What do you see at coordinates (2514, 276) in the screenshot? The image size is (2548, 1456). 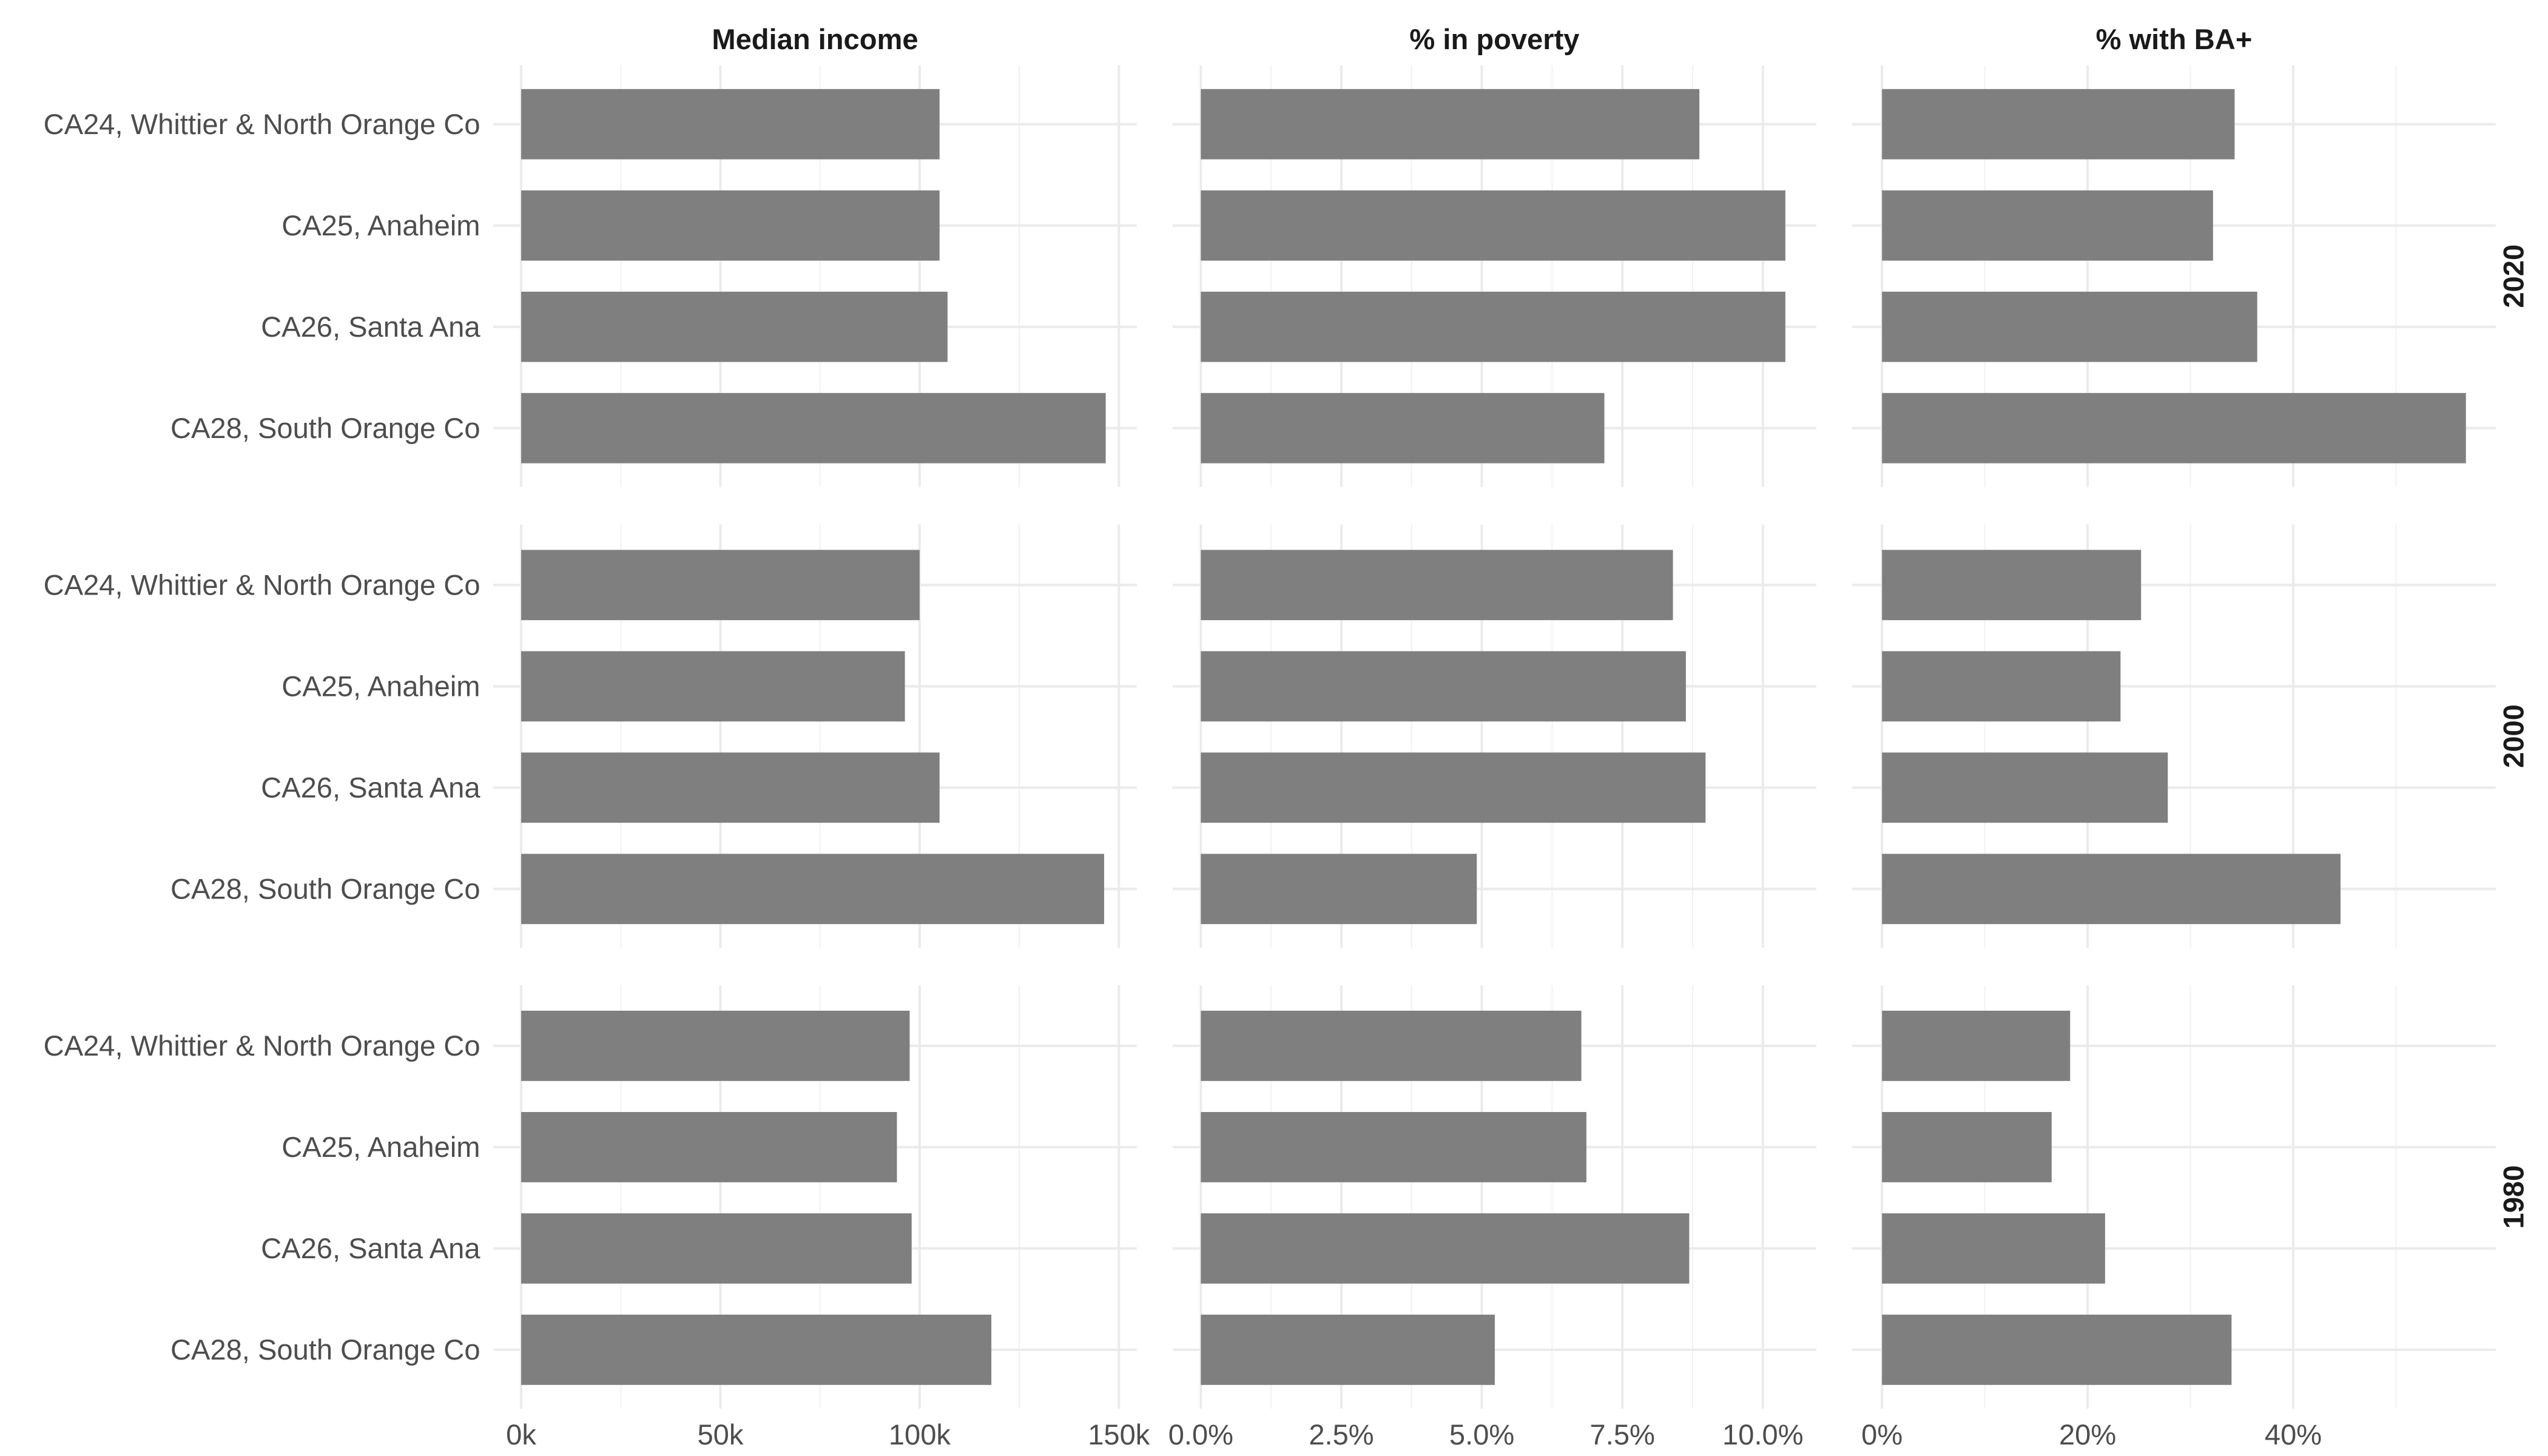 I see `row-strip-label: 2020` at bounding box center [2514, 276].